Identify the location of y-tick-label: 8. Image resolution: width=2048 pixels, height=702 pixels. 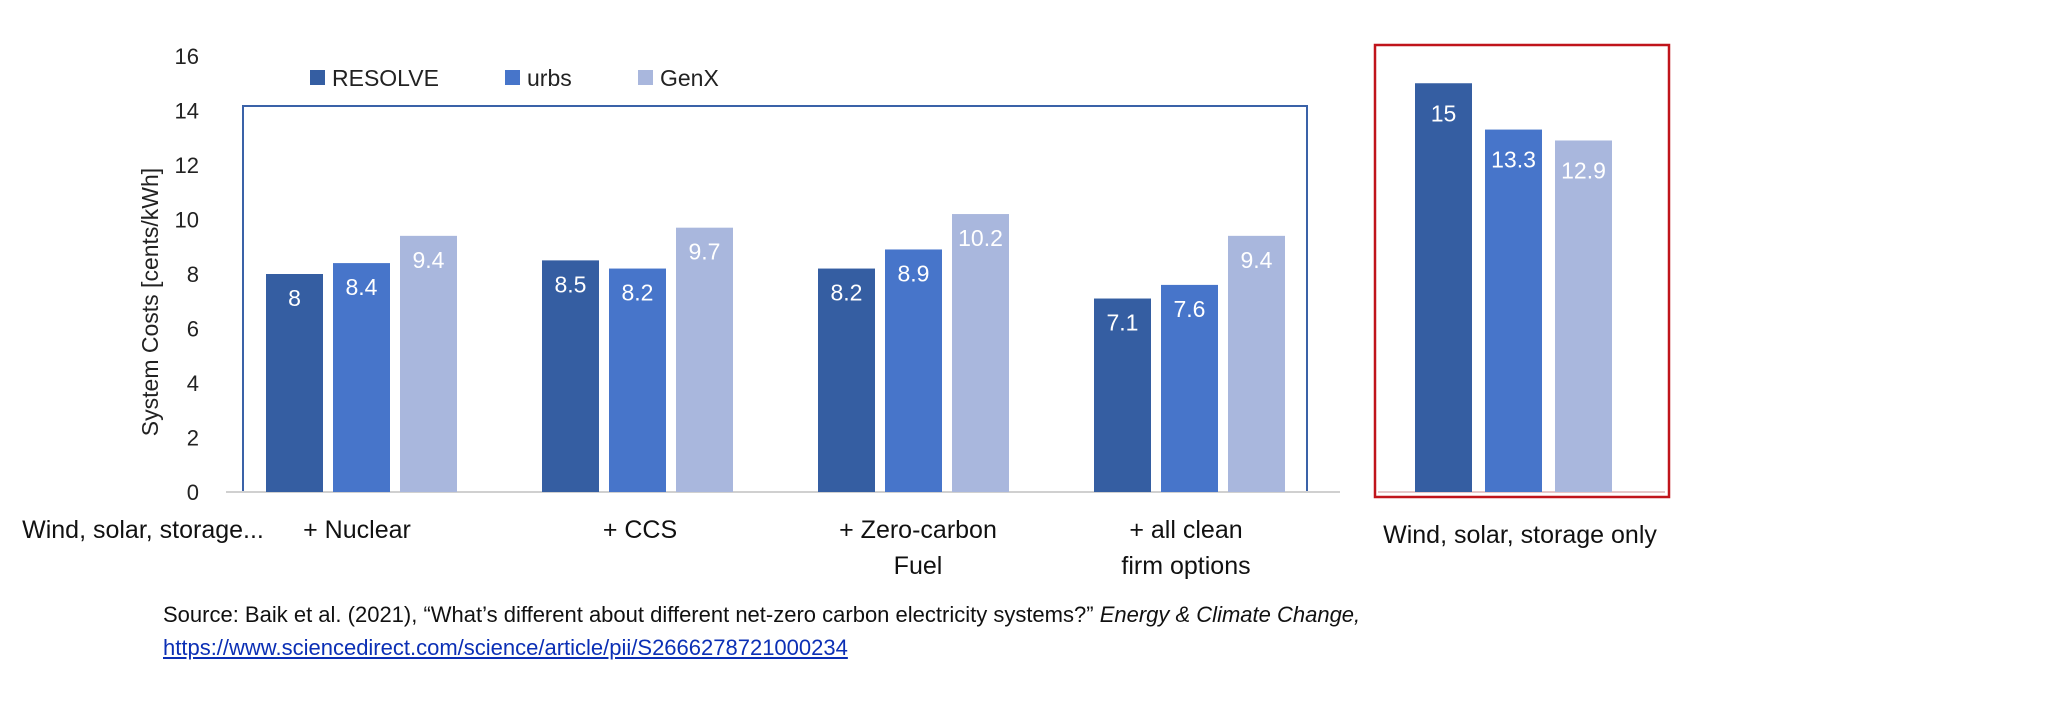
(193, 274).